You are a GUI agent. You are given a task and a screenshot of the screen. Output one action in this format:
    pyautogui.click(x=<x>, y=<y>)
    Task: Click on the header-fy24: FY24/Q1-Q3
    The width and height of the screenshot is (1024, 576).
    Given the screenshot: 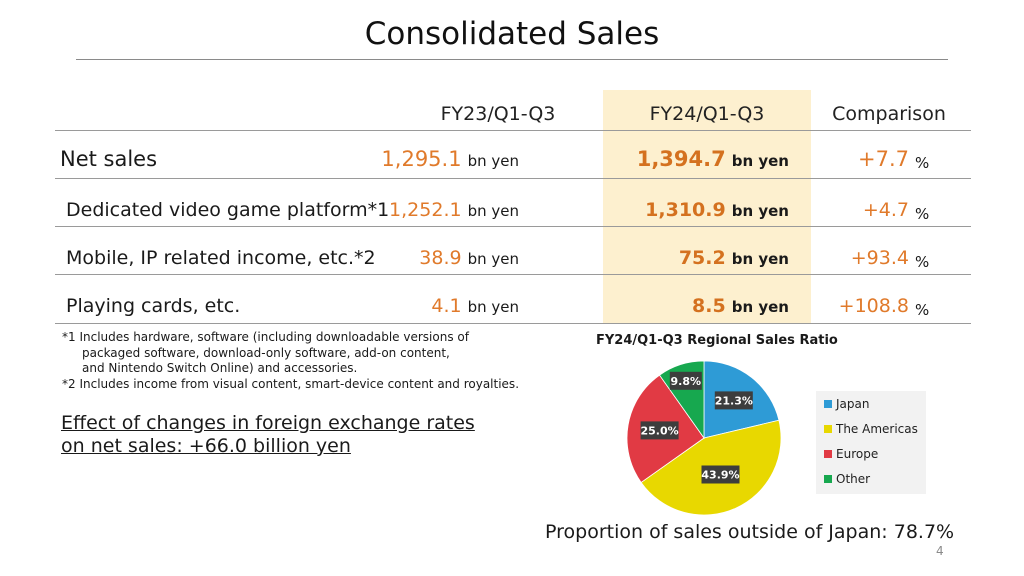 What is the action you would take?
    pyautogui.click(x=707, y=114)
    